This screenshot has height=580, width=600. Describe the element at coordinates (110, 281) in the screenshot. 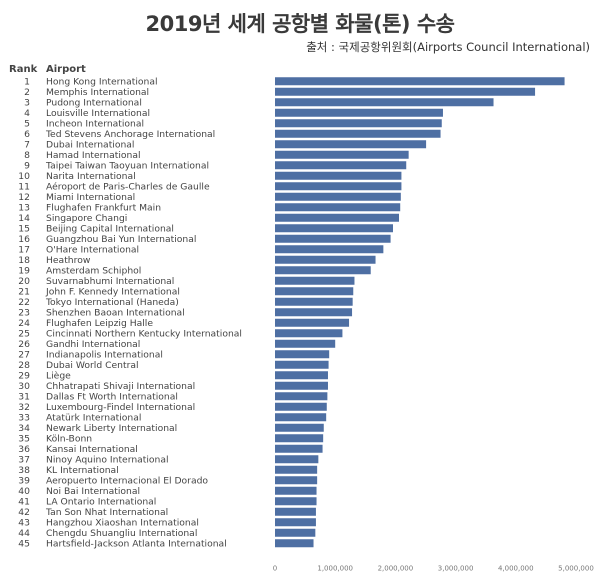

I see `airport-label: Suvarnabhumi International` at that location.